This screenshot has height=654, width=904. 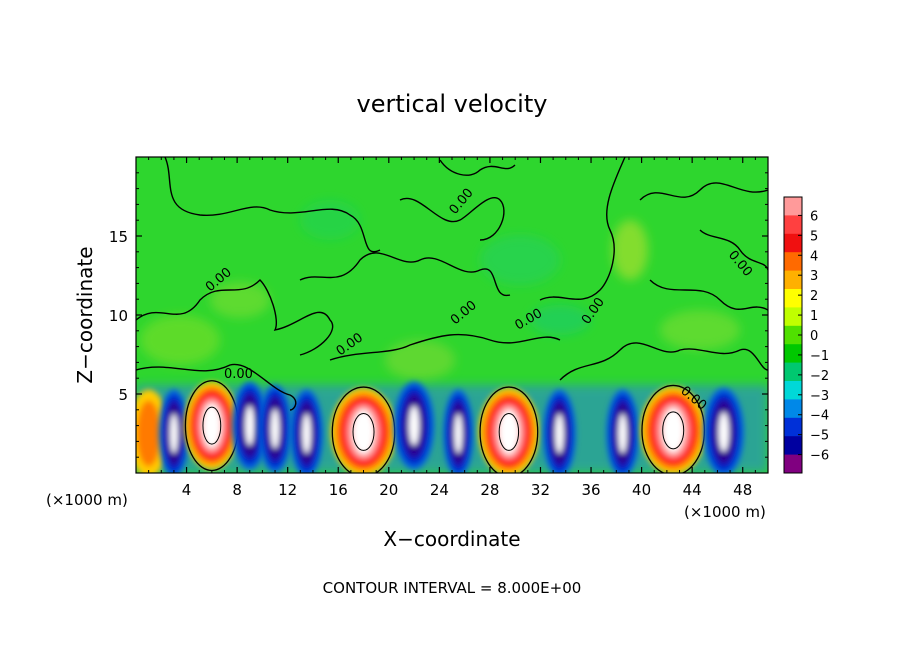 What do you see at coordinates (692, 490) in the screenshot?
I see `x-tick-label: 44` at bounding box center [692, 490].